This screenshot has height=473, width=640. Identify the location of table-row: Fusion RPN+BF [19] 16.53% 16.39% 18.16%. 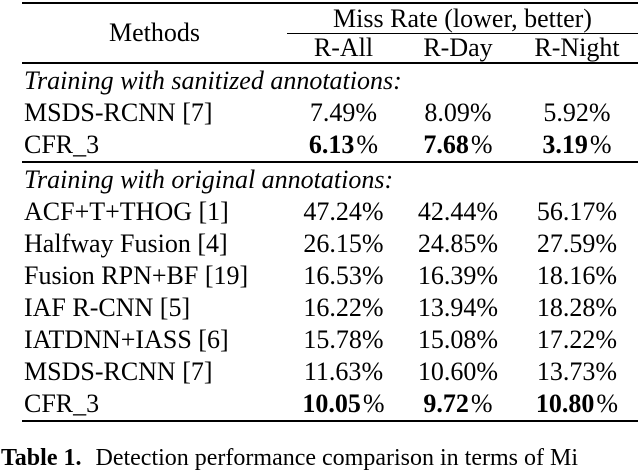
(330, 276).